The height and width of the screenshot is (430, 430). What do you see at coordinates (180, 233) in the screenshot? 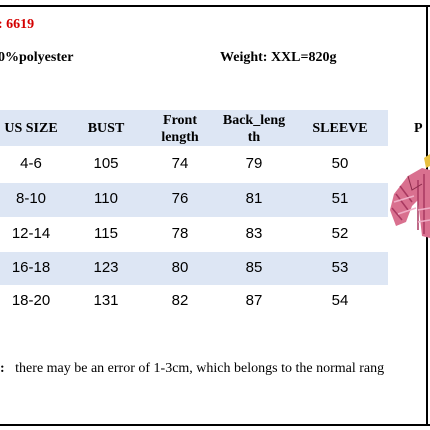
I see `cell-front: 78` at bounding box center [180, 233].